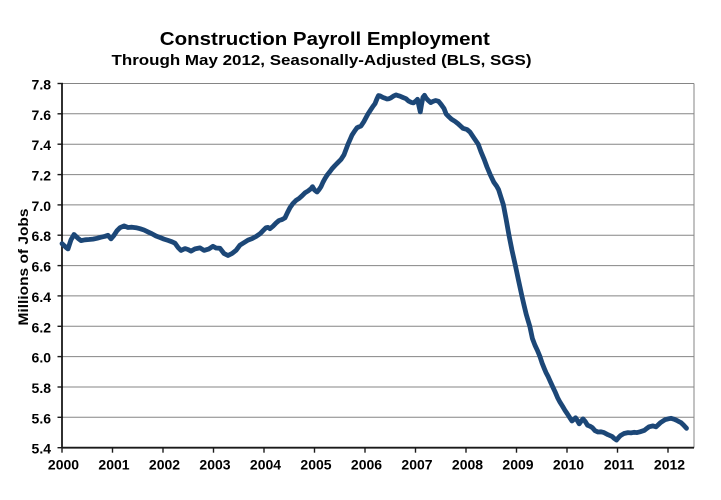  What do you see at coordinates (23, 266) in the screenshot?
I see `svg-text: Millions of Jobs` at bounding box center [23, 266].